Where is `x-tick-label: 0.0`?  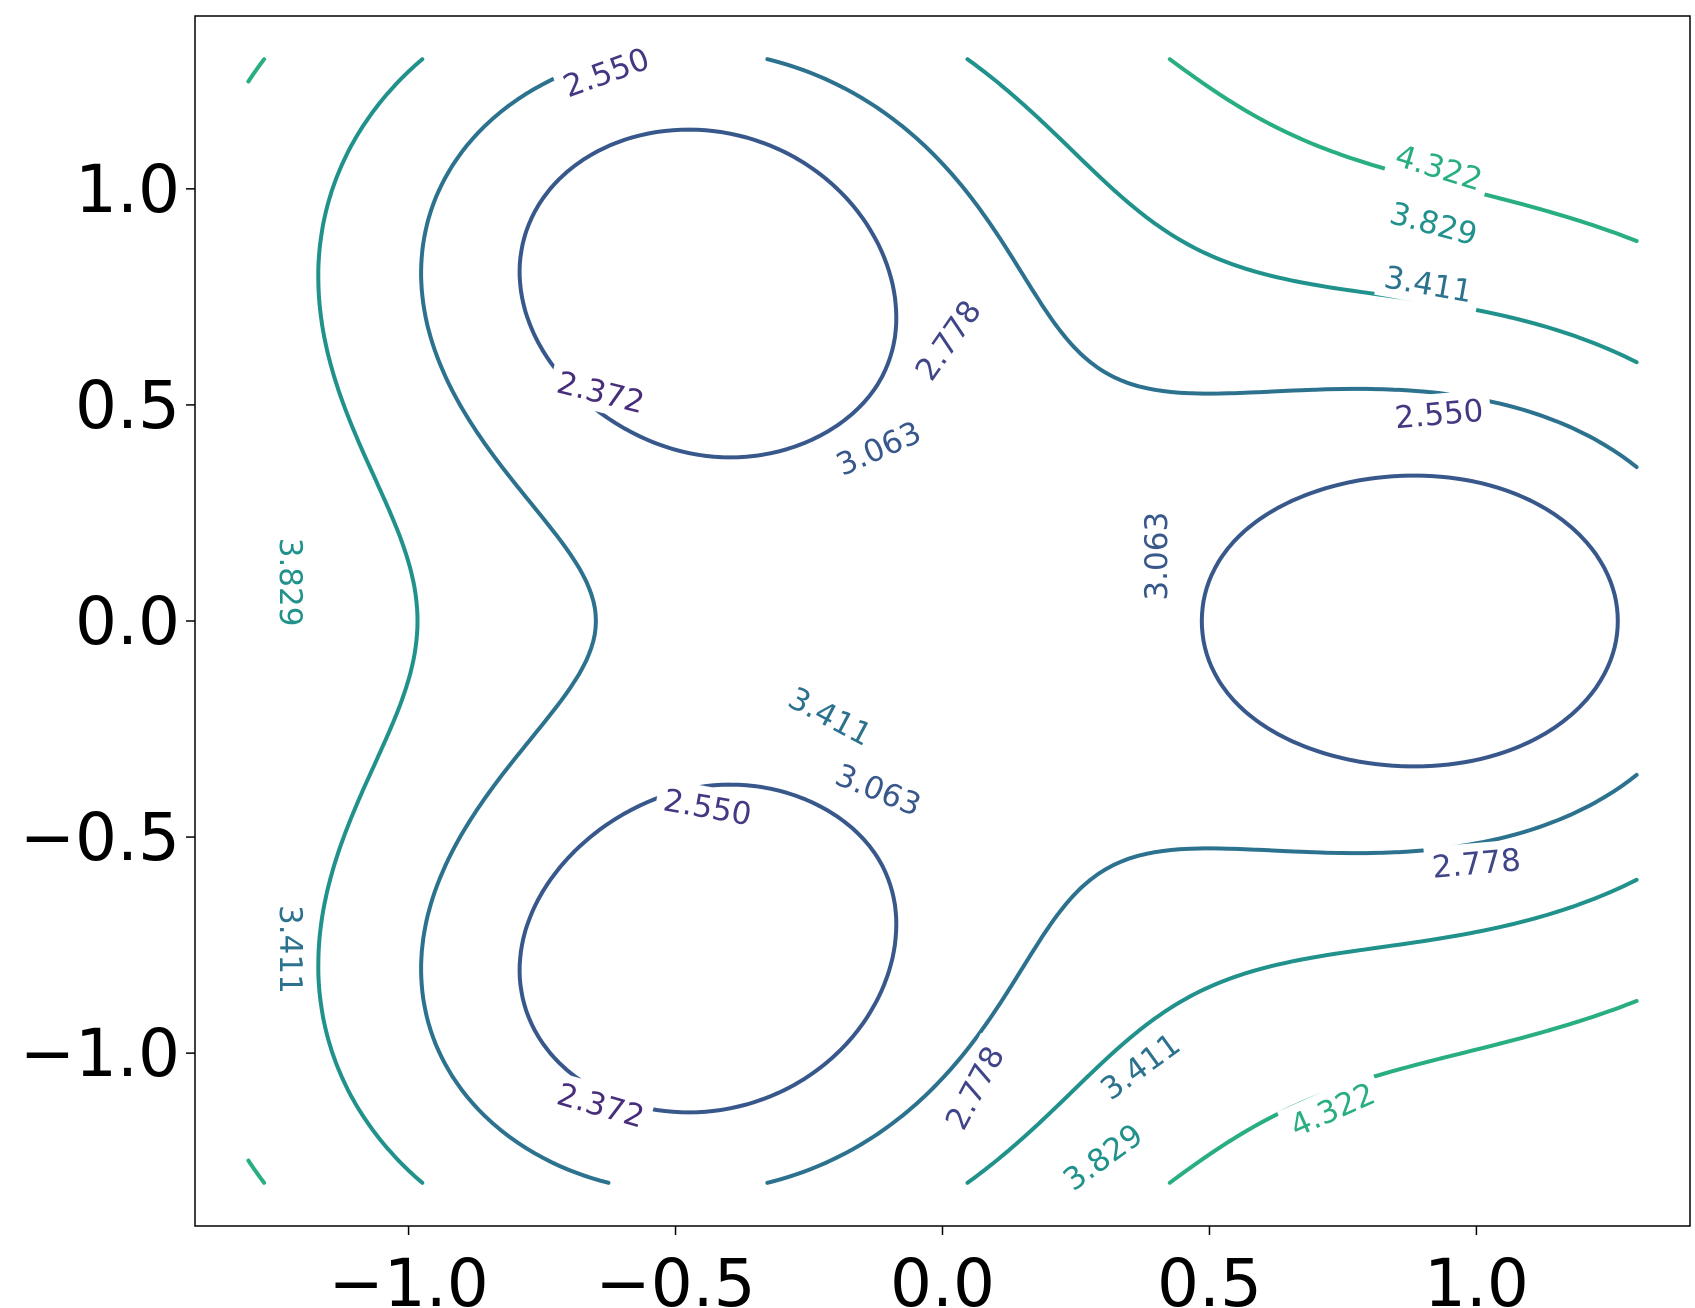
x-tick-label: 0.0 is located at coordinates (942, 1276).